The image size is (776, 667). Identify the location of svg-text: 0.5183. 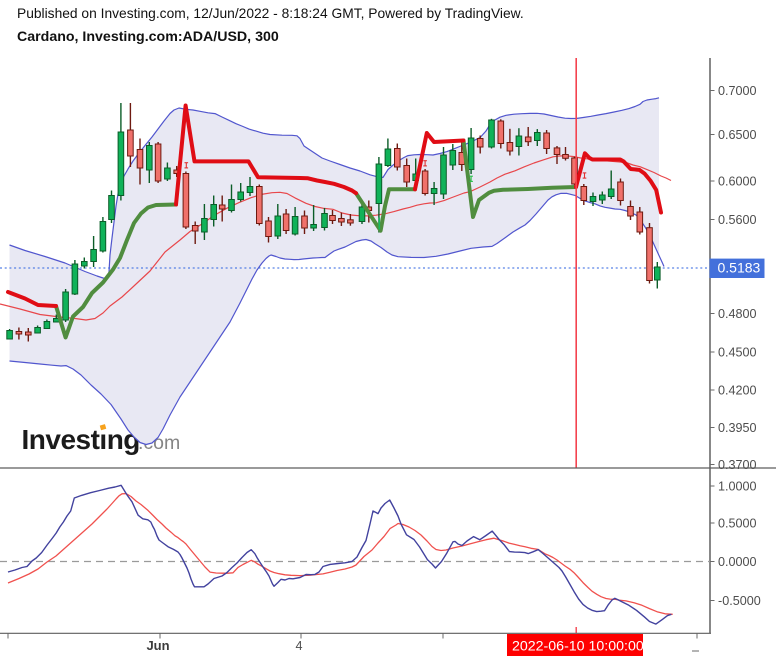
(739, 268).